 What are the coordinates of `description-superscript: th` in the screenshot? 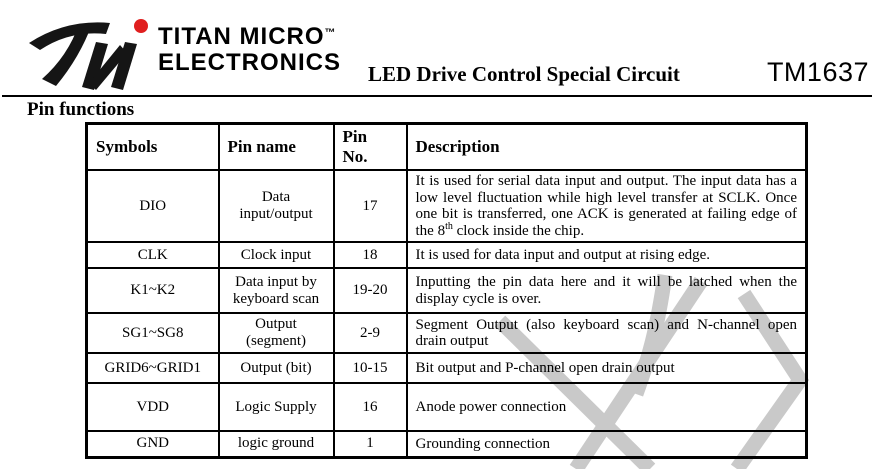 It's located at (449, 226).